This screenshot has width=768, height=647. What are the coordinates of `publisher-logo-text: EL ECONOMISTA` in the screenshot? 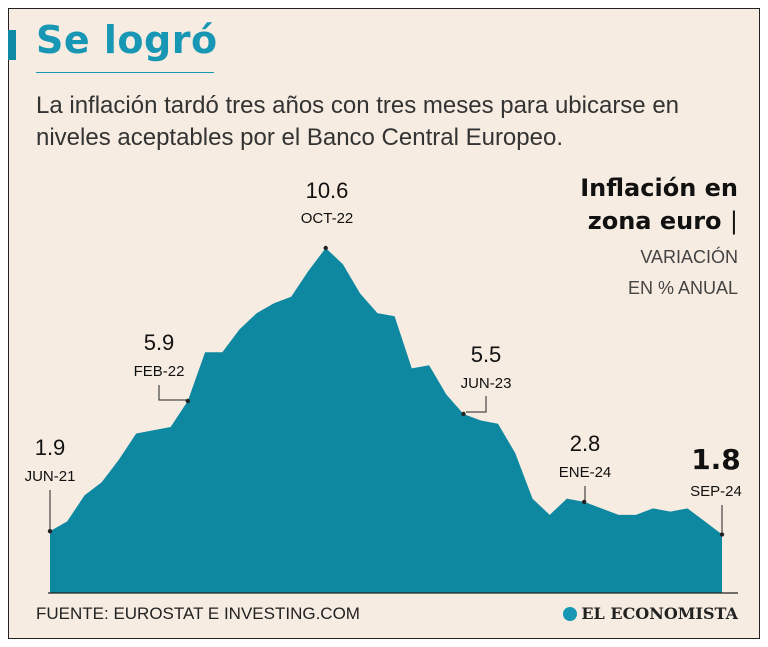 It's located at (659, 613).